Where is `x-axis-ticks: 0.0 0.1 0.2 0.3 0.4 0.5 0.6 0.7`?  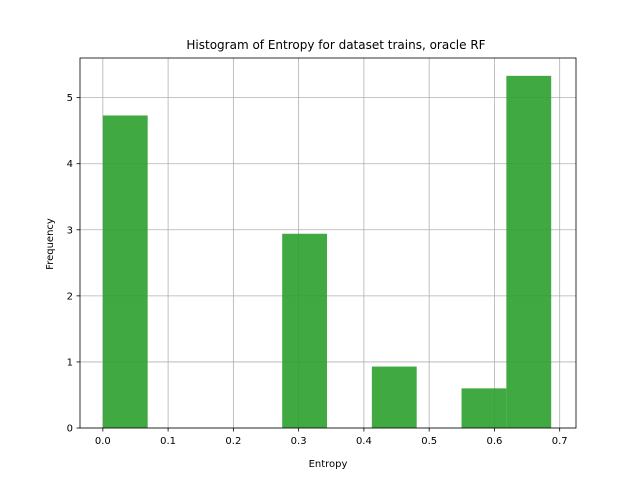 x-axis-ticks: 0.0 0.1 0.2 0.3 0.4 0.5 0.6 0.7 is located at coordinates (331, 437).